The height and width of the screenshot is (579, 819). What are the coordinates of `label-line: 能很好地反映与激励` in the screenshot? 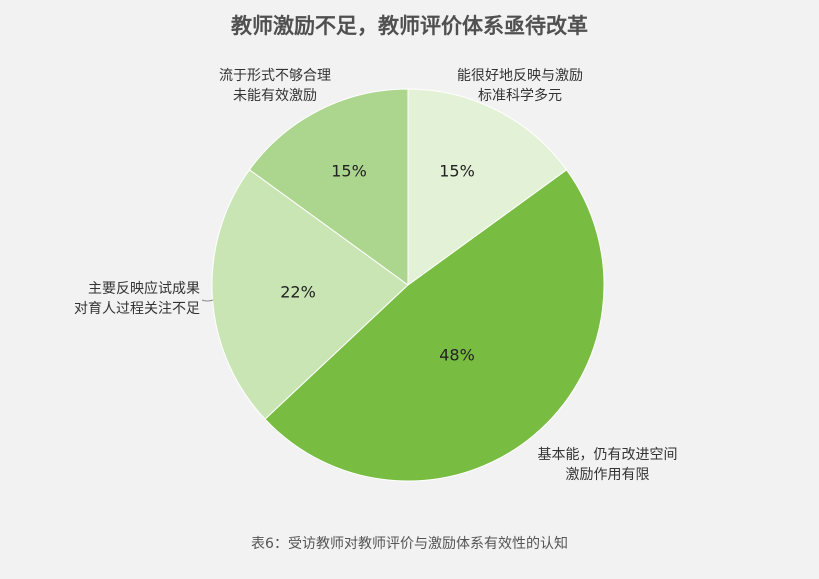 It's located at (520, 76).